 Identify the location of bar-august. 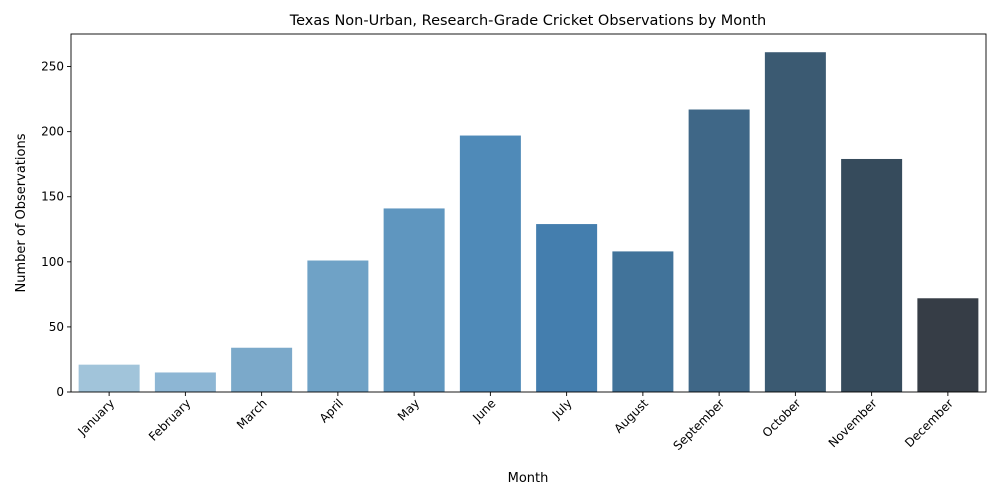
(643, 321).